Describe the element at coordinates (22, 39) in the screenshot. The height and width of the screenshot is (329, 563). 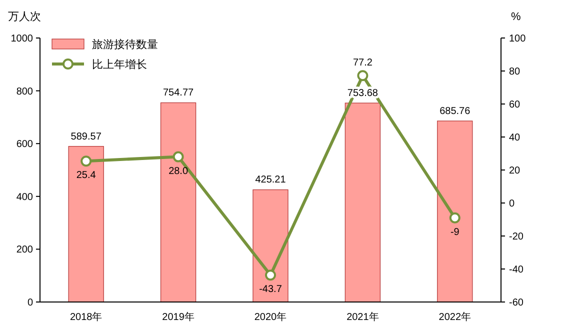
I see `y-tick-label: 1000` at that location.